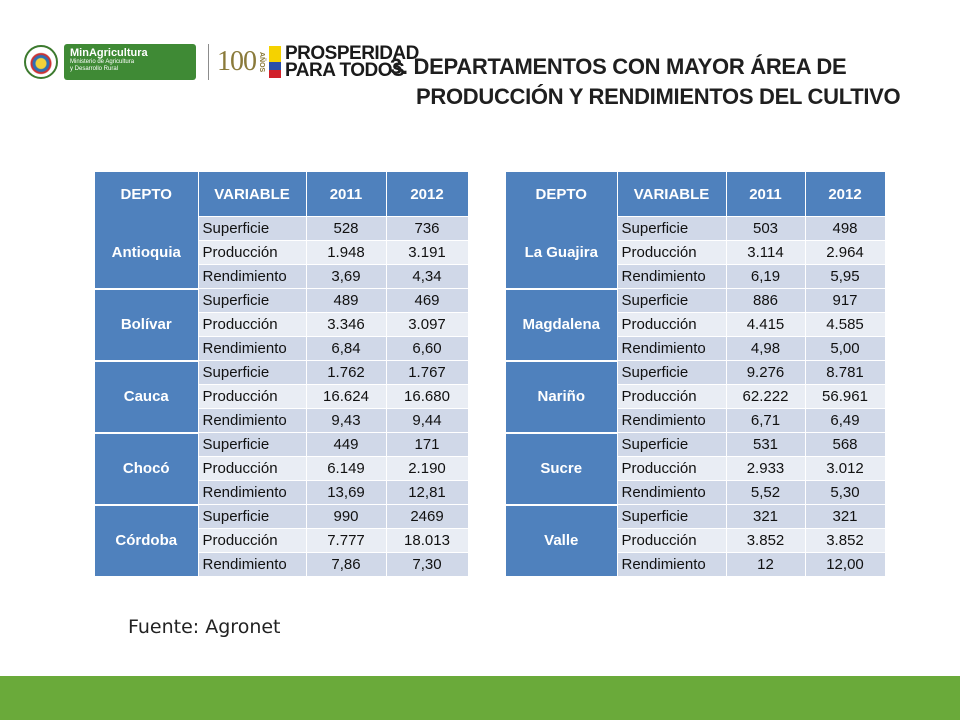 This screenshot has width=960, height=720. Describe the element at coordinates (765, 516) in the screenshot. I see `value-2011-cell: 321` at that location.